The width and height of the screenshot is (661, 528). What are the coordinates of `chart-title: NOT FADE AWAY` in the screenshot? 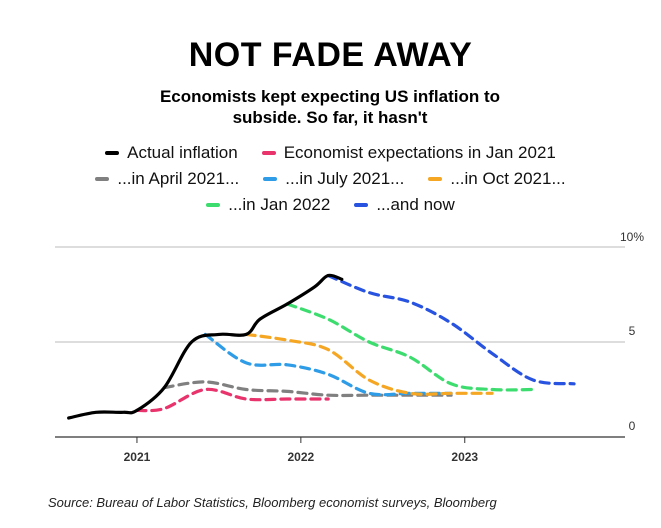 It's located at (330, 55).